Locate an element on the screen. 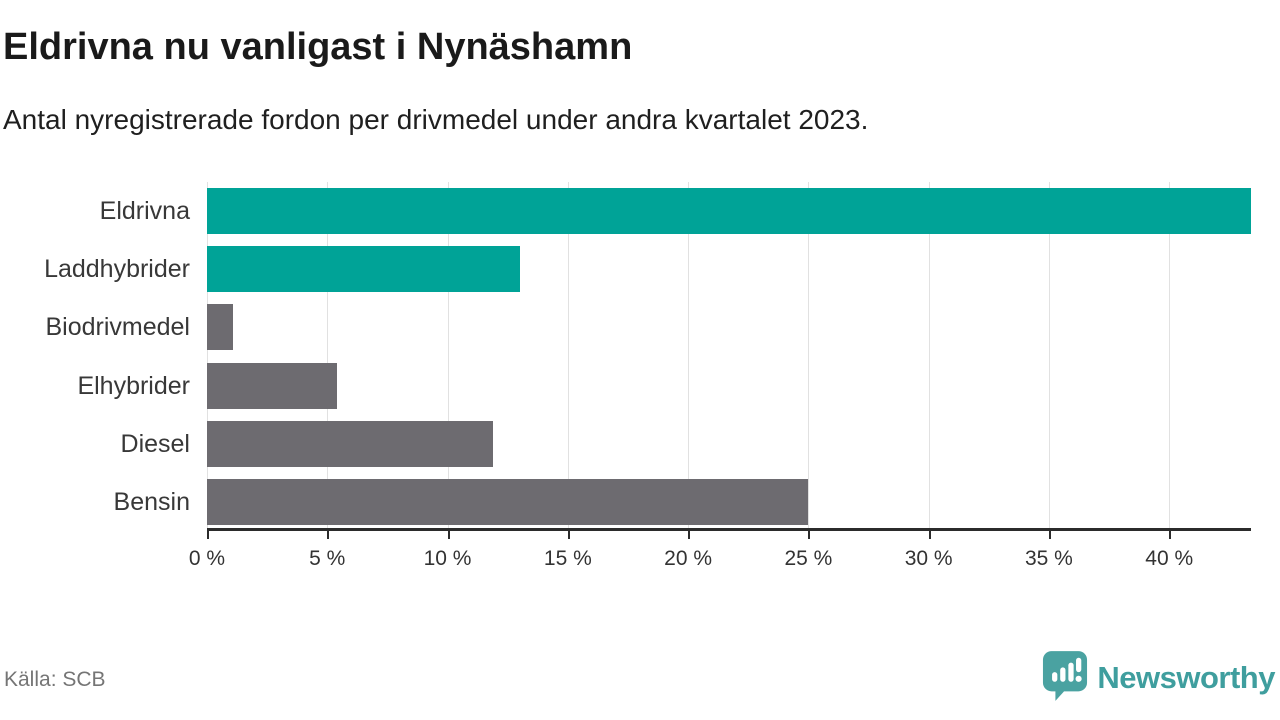 This screenshot has width=1280, height=720. x-tick-label: 25 % is located at coordinates (808, 558).